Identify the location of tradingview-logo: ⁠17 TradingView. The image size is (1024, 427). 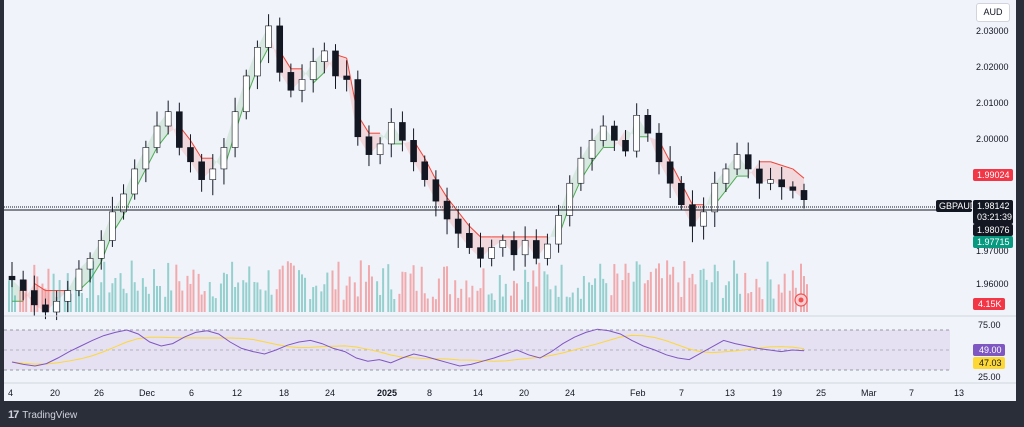
(42, 415).